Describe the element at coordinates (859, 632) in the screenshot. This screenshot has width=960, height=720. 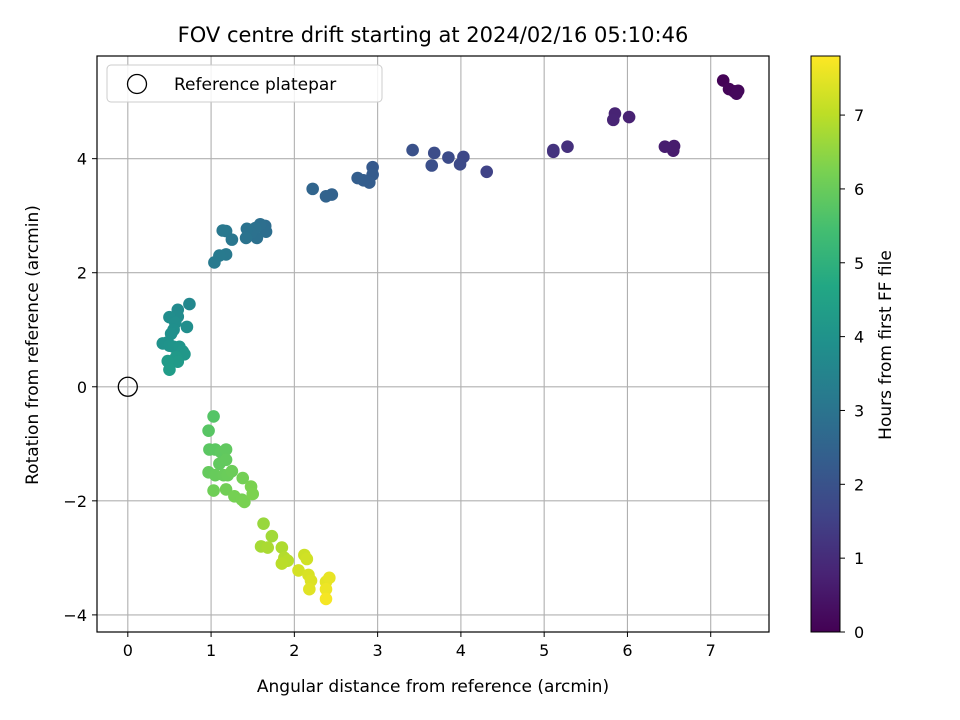
I see `colorbar-tick-label: 0` at that location.